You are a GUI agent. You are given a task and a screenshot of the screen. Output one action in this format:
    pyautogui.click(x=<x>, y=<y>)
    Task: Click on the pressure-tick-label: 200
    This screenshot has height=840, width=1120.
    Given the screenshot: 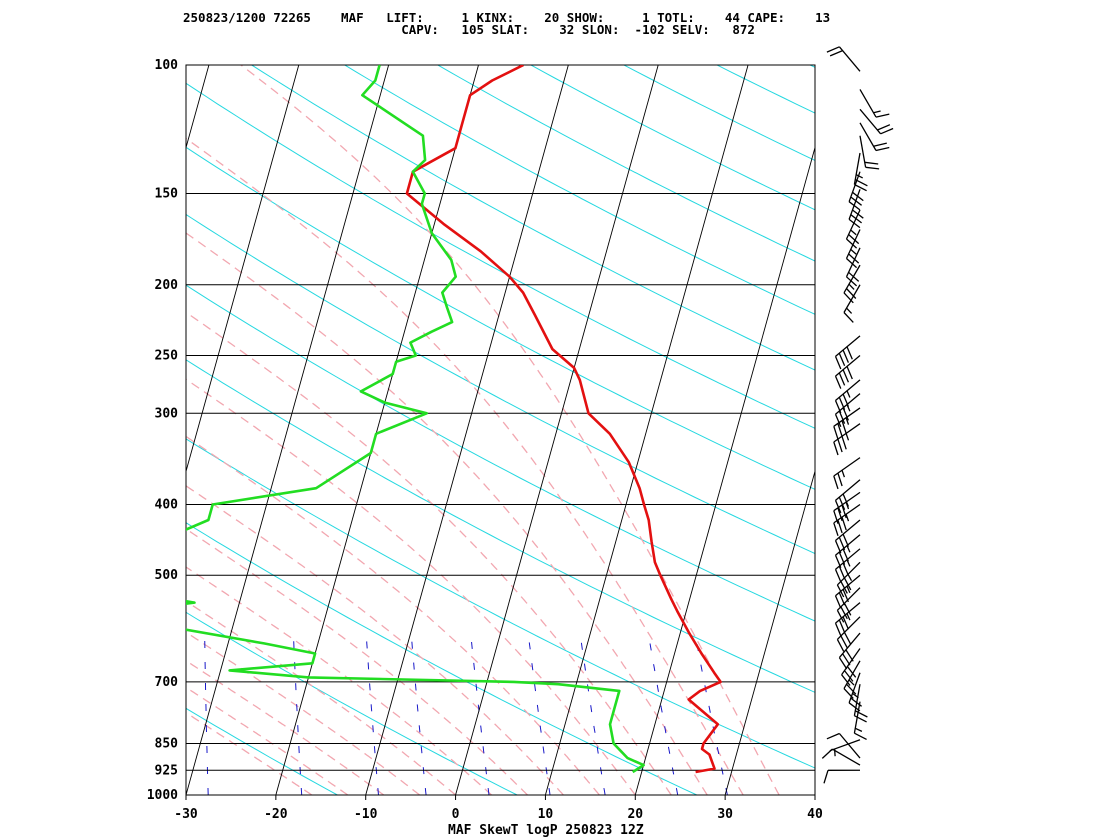 What is the action you would take?
    pyautogui.click(x=167, y=285)
    